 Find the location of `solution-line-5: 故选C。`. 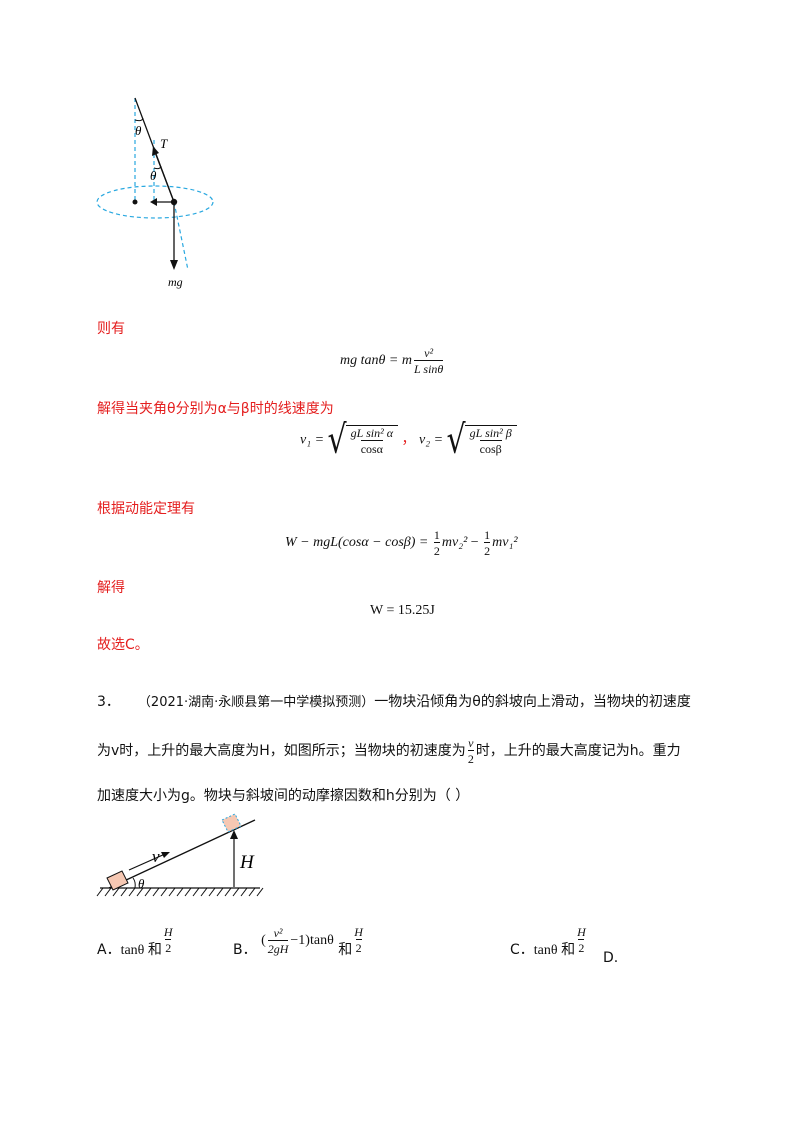

solution-line-5: 故选C。 is located at coordinates (123, 645).